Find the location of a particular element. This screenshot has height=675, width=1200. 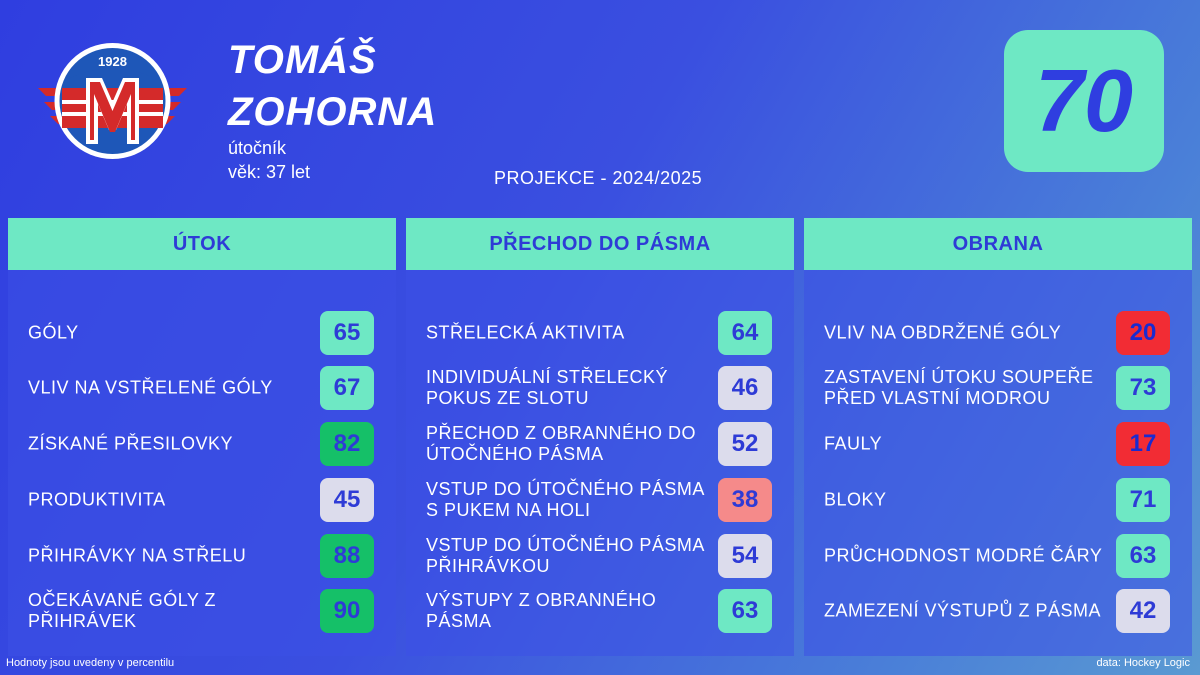

stat-row: VÝSTUPY Z OBRANNÉHO PÁSMA 63 is located at coordinates (600, 611).